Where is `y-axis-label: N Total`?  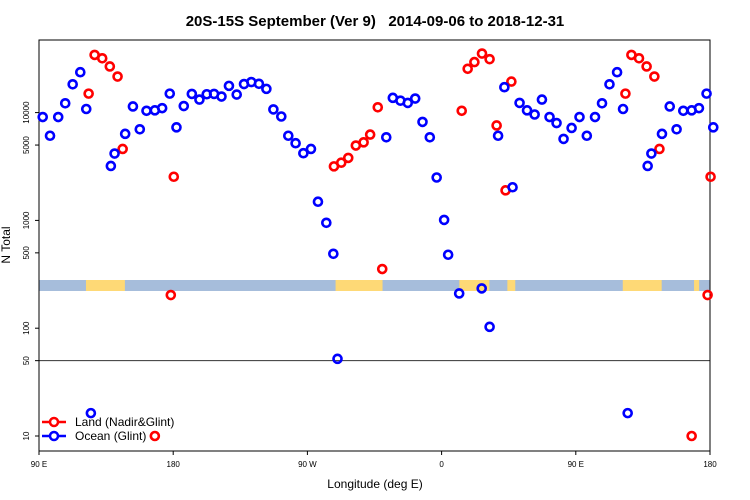 y-axis-label: N Total is located at coordinates (6, 244).